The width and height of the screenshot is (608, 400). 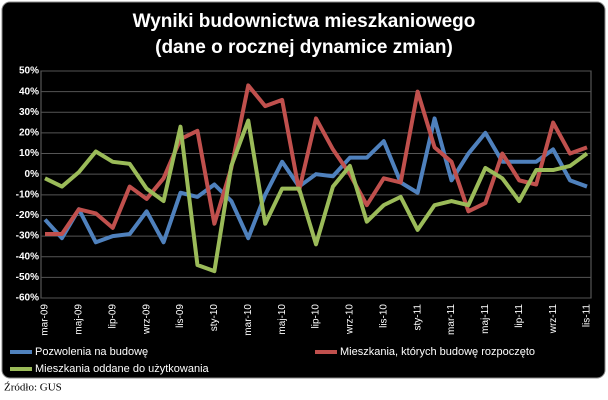 I want to click on x-tick-label: mar-11, so click(x=451, y=319).